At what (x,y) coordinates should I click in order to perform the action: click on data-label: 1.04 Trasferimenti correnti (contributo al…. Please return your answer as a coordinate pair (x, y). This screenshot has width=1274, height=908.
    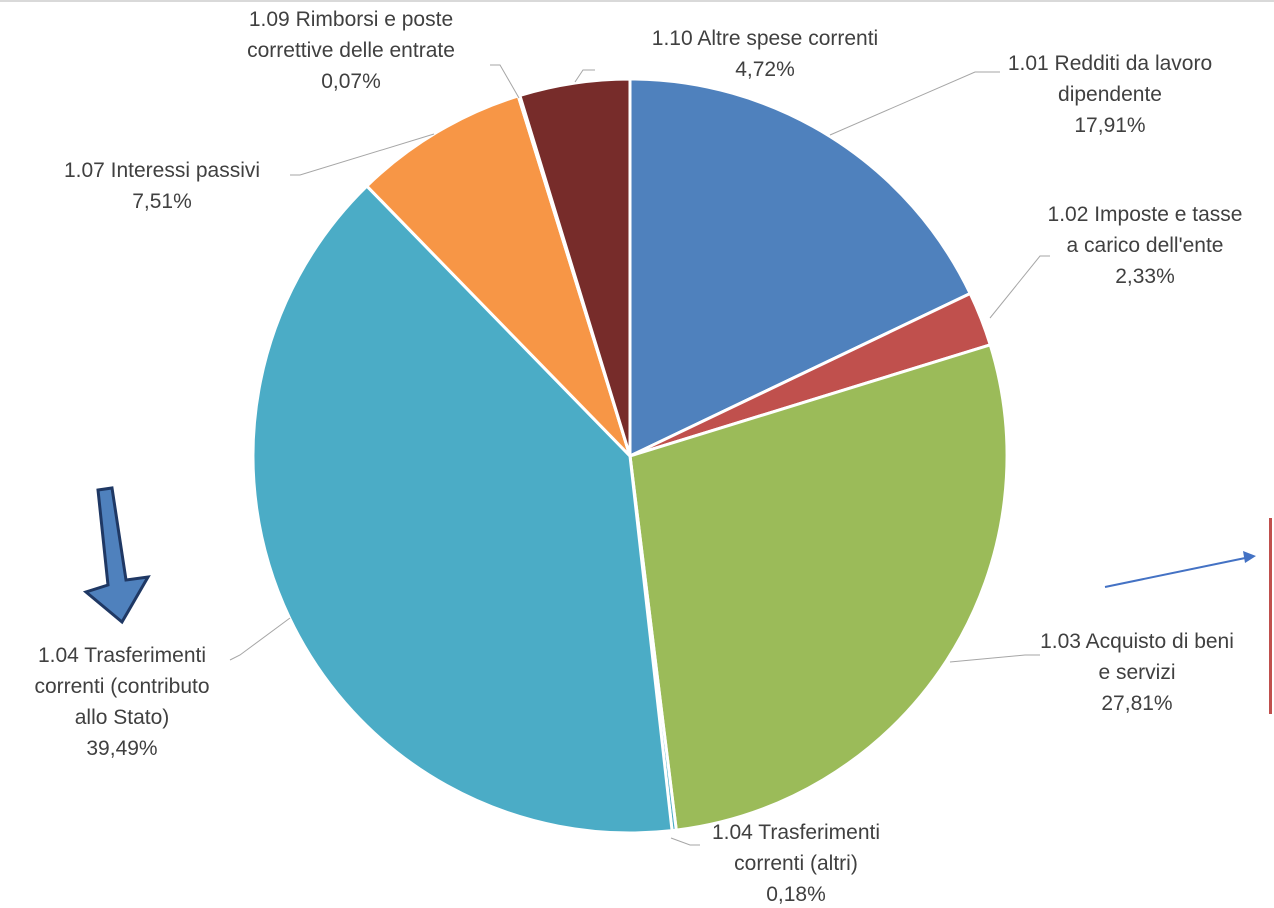
    Looking at the image, I should click on (121, 702).